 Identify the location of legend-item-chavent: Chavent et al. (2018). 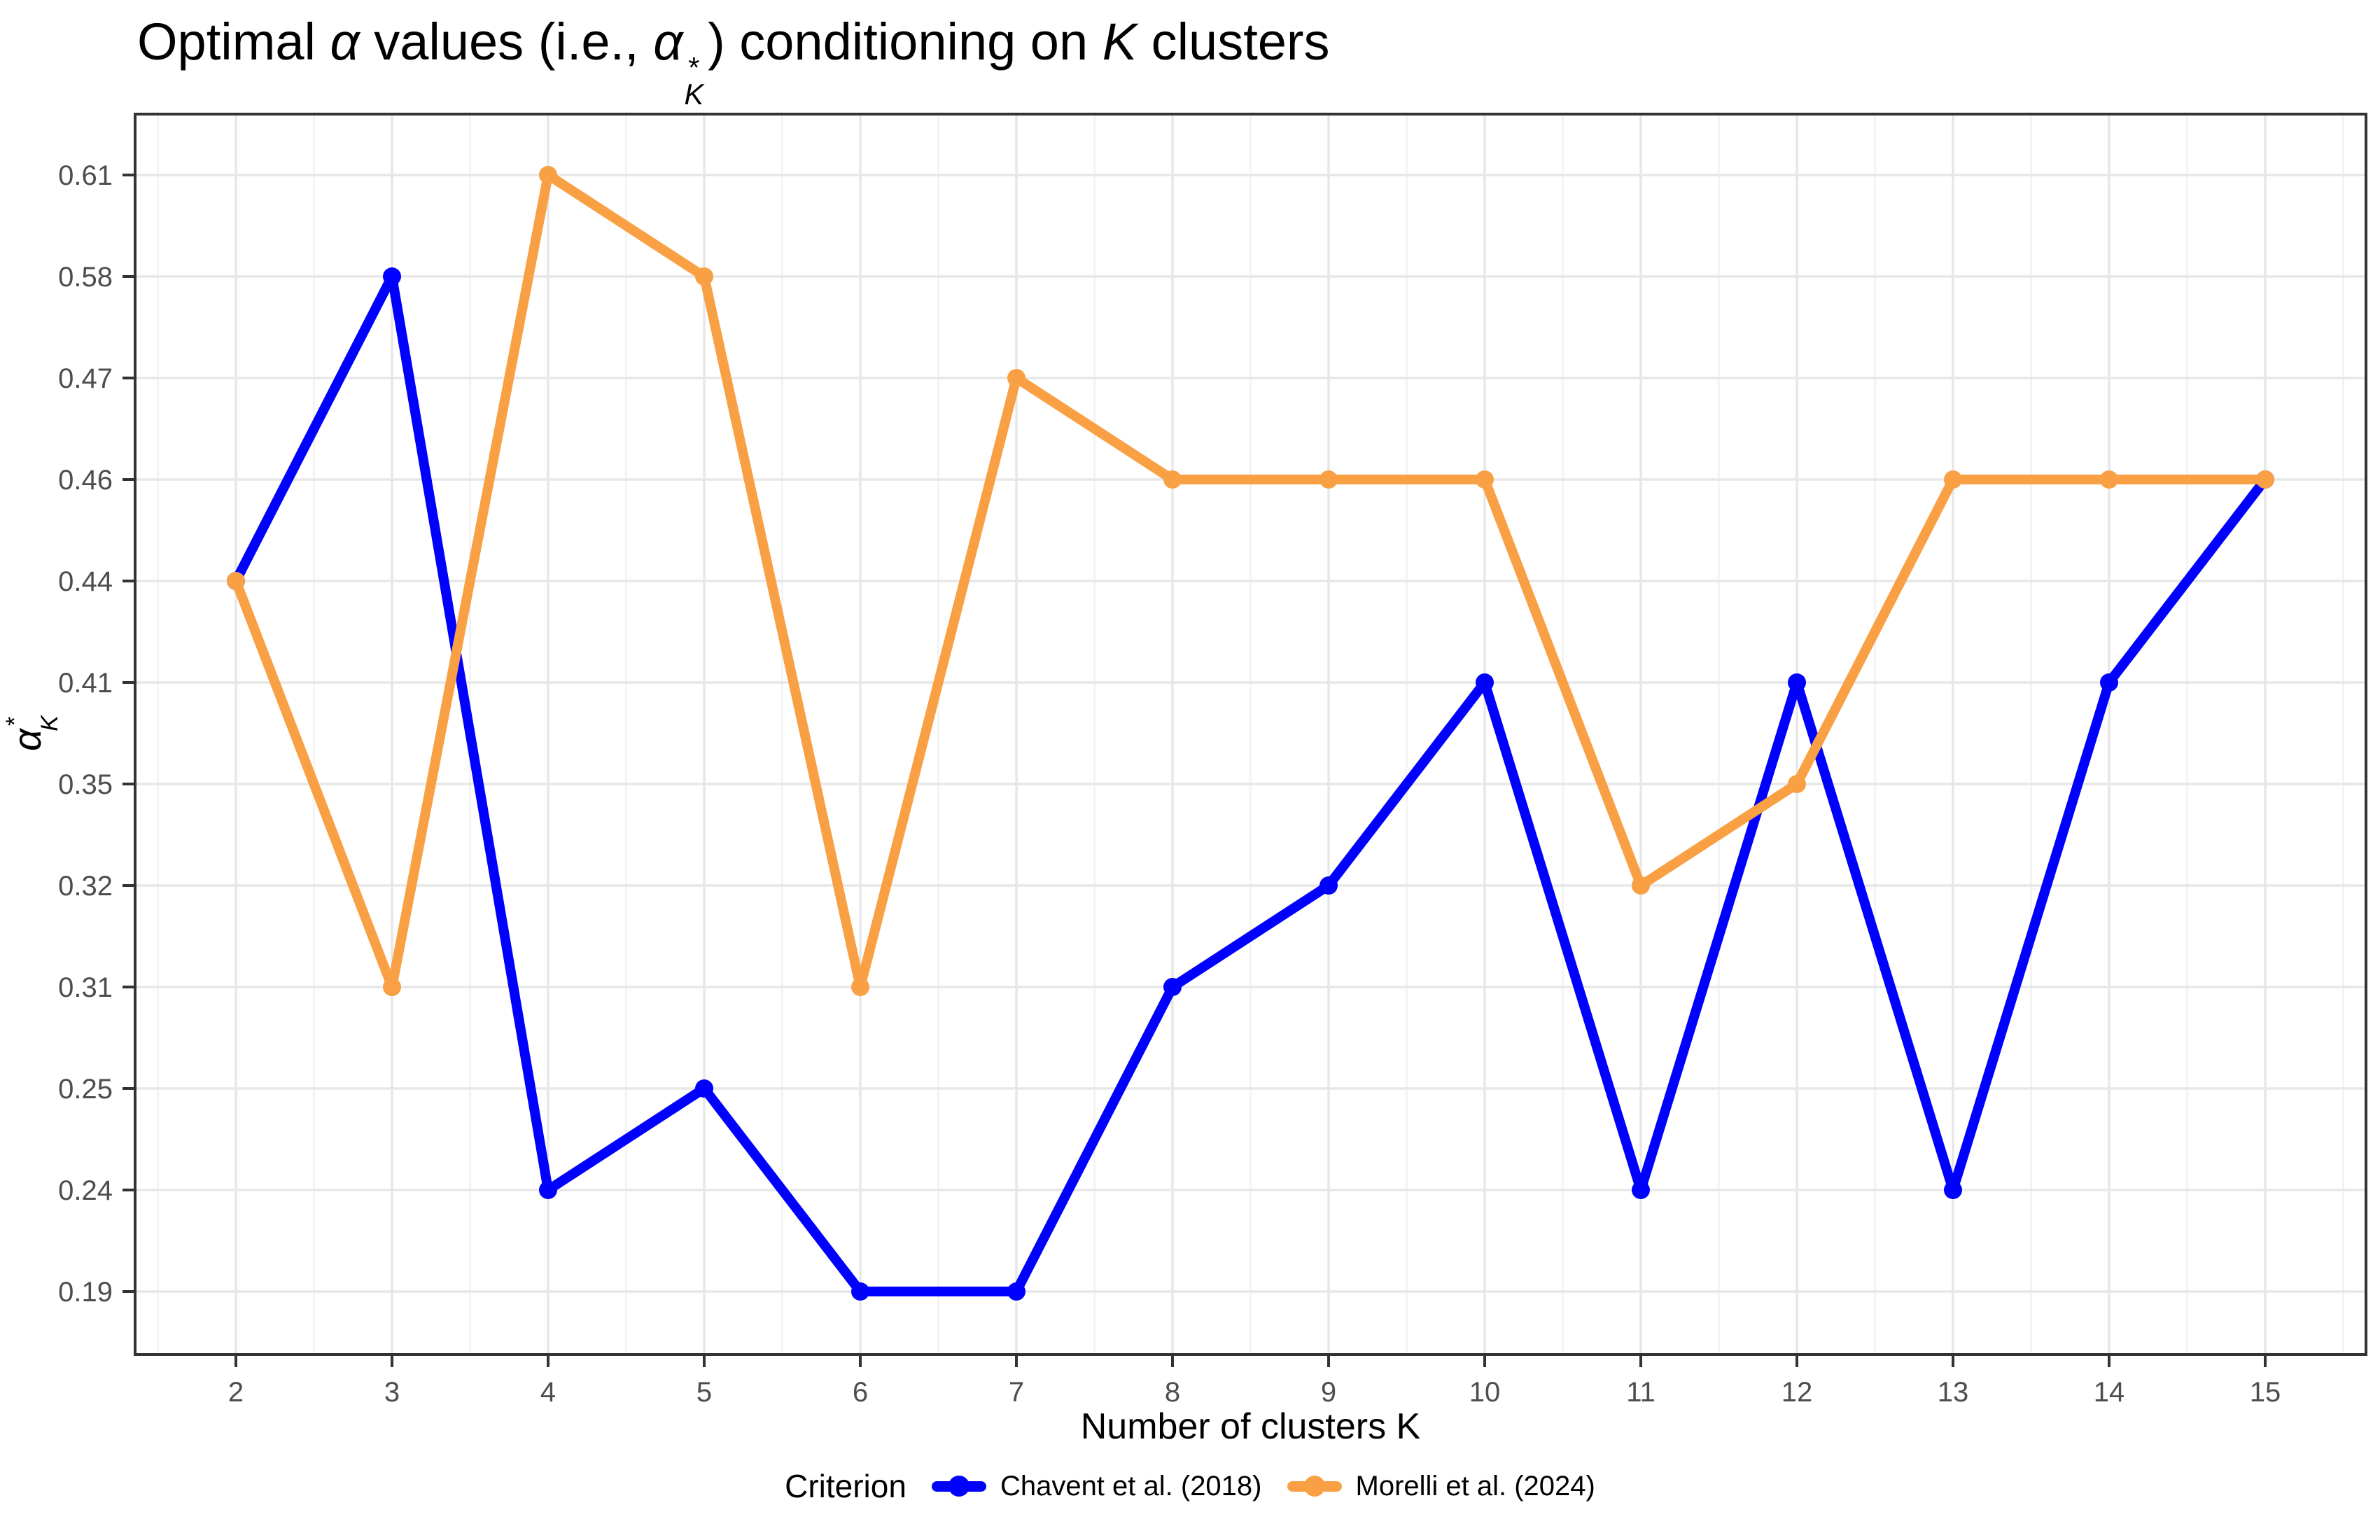
(1096, 1486).